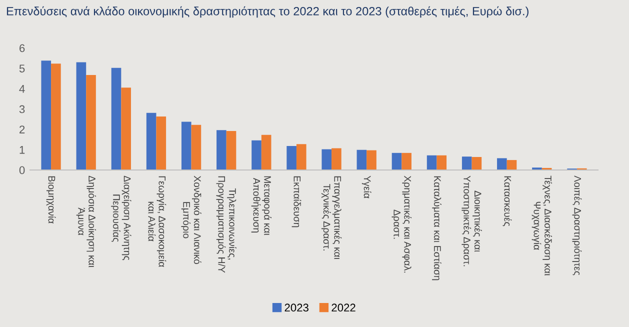 Image resolution: width=629 pixels, height=327 pixels. I want to click on x-tick-label: Χρηματικές και Ασφαλ. Δραστ., so click(402, 224).